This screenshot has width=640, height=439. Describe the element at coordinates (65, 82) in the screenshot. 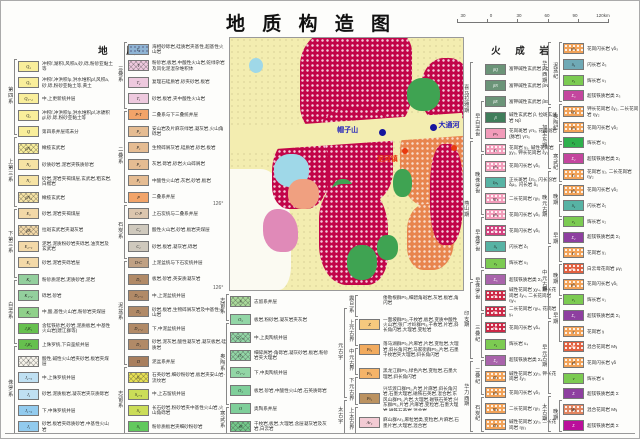

I see `legend-item: Q₃ 冲积f,冲洪积fp,洪水堆积pf,风积a,砂,砾,粉砂亚黏土等,黄土` at that location.